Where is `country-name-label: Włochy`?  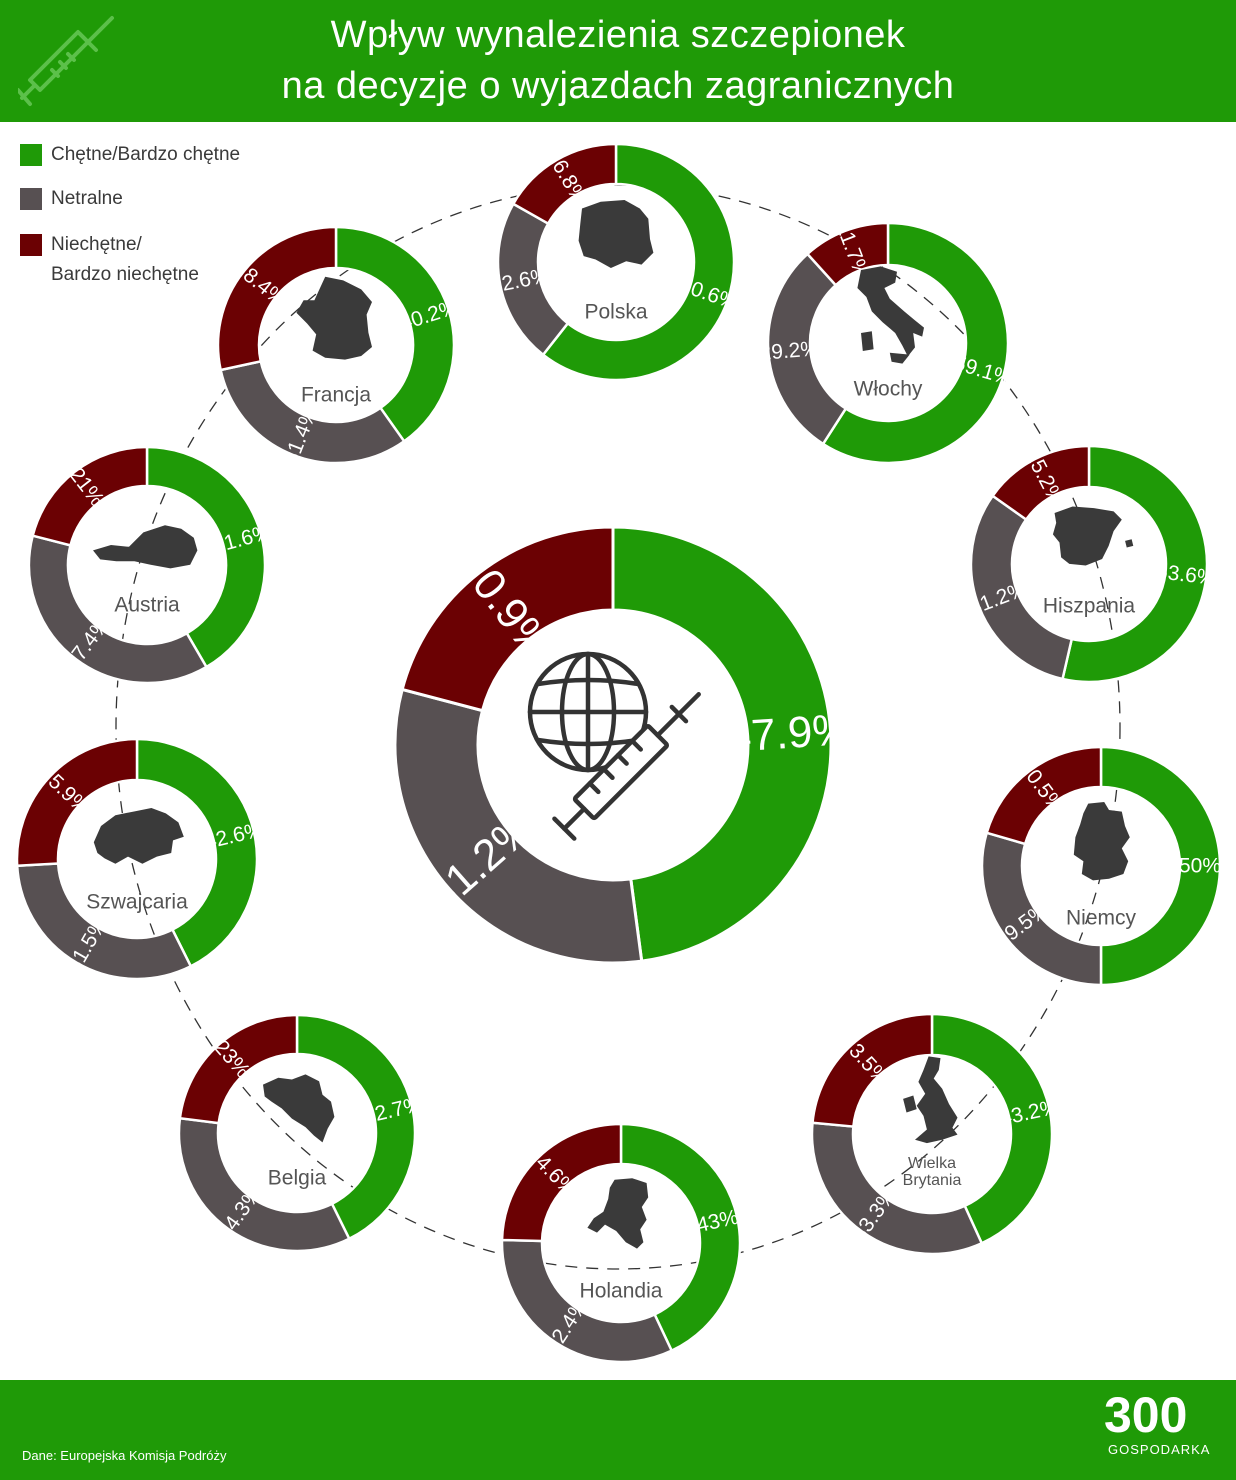 country-name-label: Włochy is located at coordinates (888, 389).